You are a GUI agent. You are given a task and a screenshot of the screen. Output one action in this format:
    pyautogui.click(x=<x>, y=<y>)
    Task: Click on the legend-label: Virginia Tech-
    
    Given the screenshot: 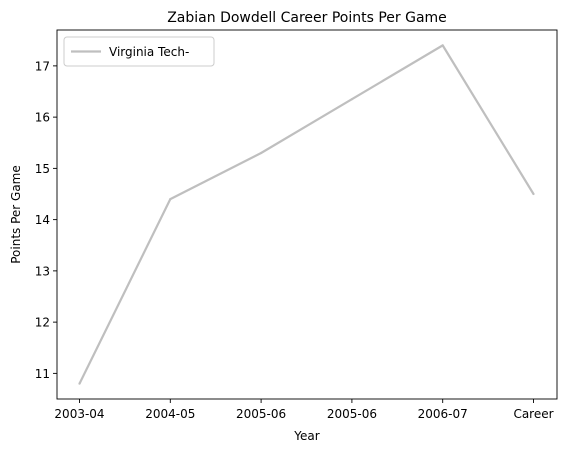 What is the action you would take?
    pyautogui.click(x=149, y=52)
    